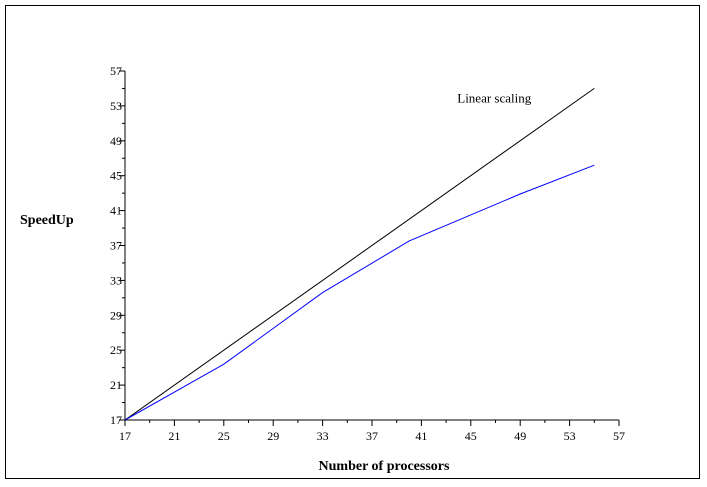 The height and width of the screenshot is (487, 707). What do you see at coordinates (116, 315) in the screenshot?
I see `y-tick-label: 29` at bounding box center [116, 315].